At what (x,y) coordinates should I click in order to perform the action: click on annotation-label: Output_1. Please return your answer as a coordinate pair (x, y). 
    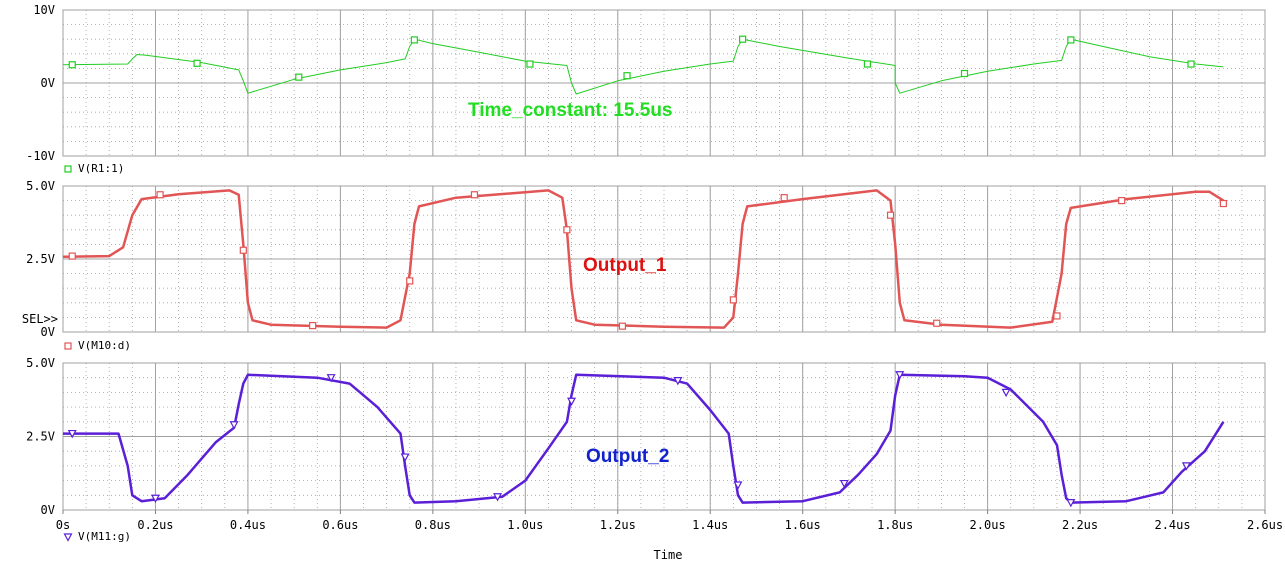
    Looking at the image, I should click on (625, 265).